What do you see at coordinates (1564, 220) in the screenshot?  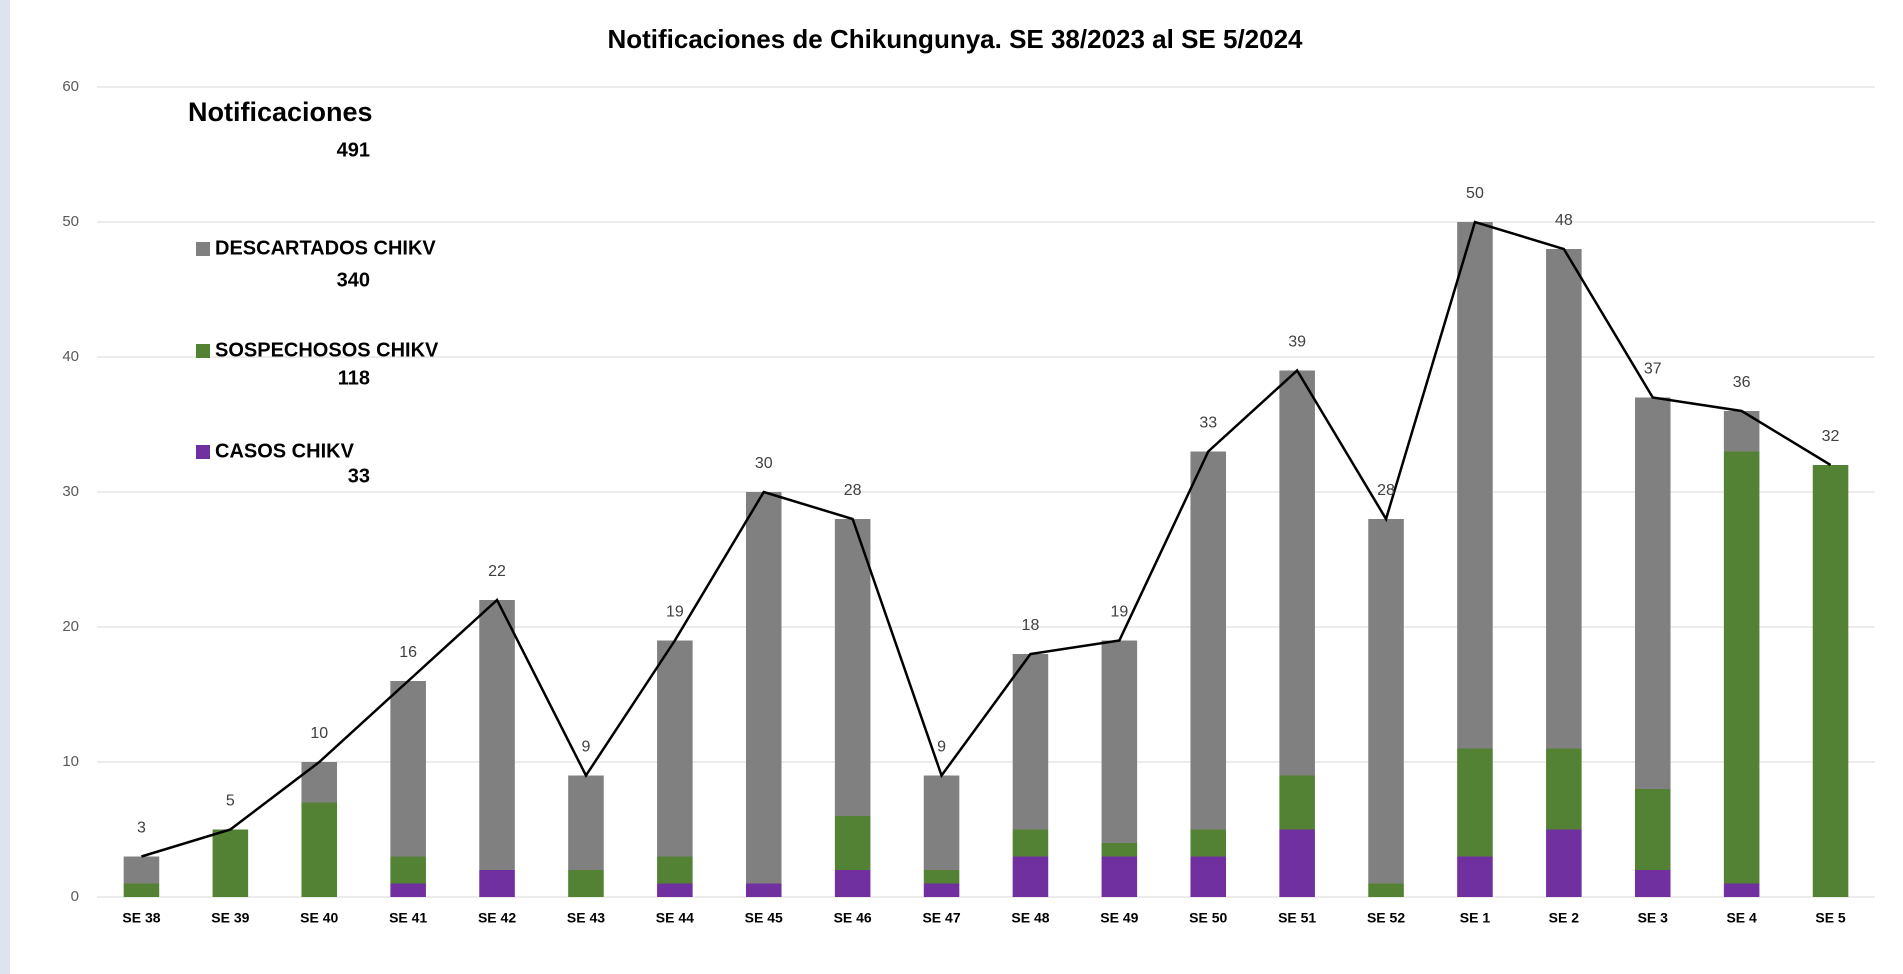 I see `data-label: 48` at bounding box center [1564, 220].